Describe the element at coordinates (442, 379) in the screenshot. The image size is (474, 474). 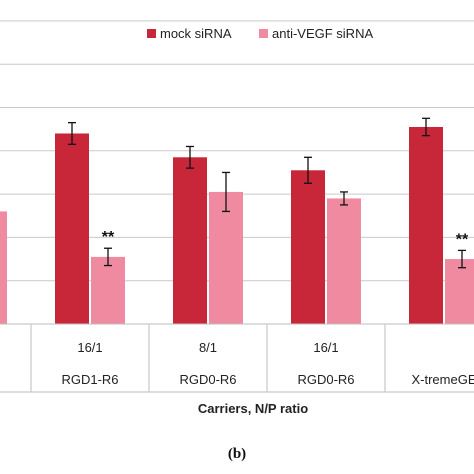
I see `tick-label-carrier: X-tremeGE` at that location.